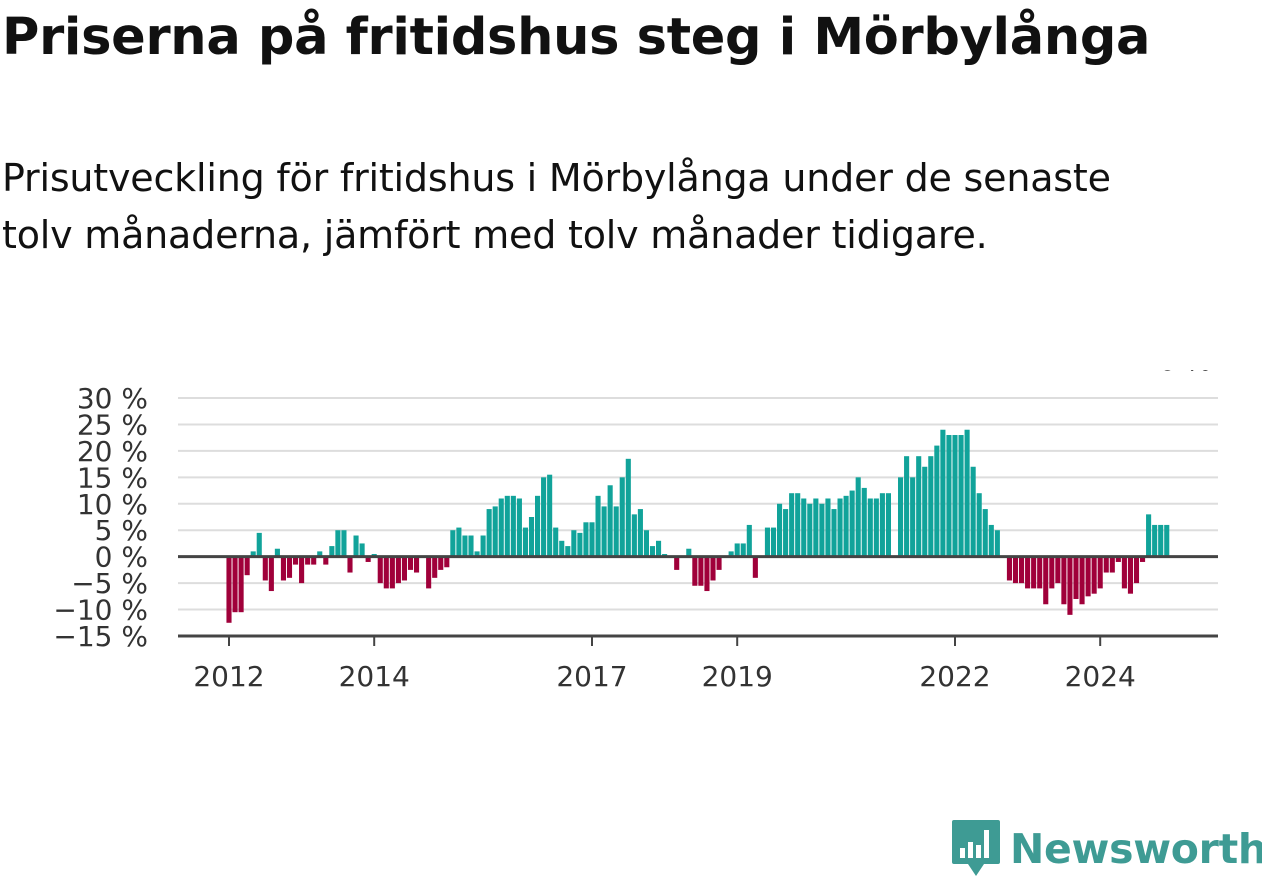 The height and width of the screenshot is (880, 1262). I want to click on y-tick-label: 10 %, so click(112, 504).